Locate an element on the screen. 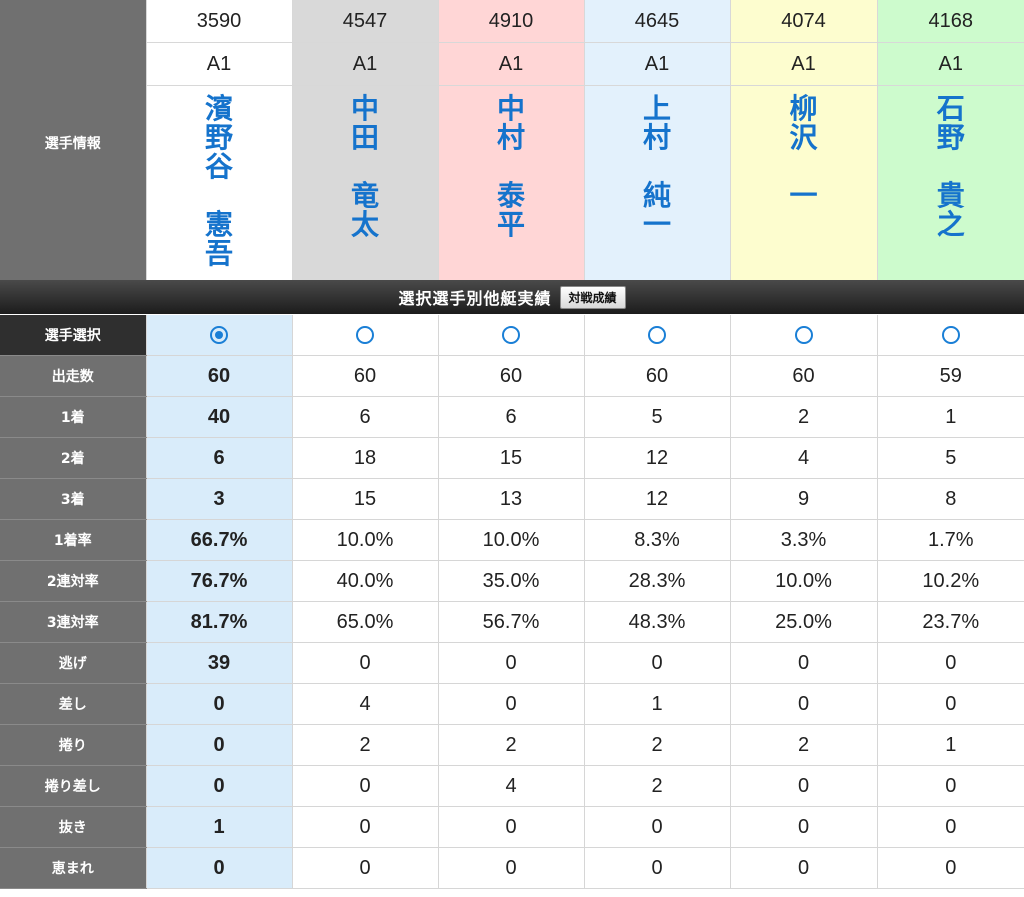  stat-label: 3着 is located at coordinates (73, 499).